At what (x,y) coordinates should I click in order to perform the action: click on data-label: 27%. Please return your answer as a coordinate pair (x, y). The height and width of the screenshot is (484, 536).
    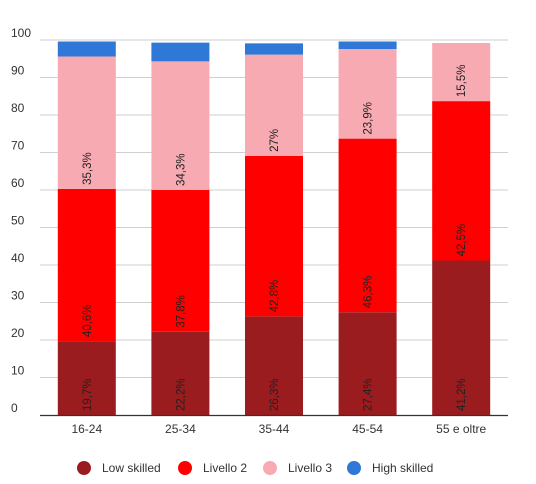
    Looking at the image, I should click on (275, 140).